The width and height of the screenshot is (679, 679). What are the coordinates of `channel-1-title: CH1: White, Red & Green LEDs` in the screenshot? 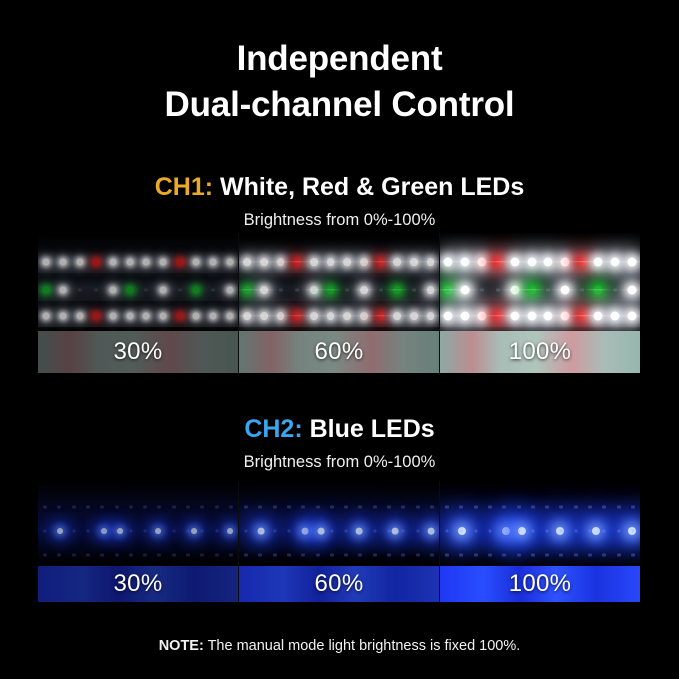 It's located at (339, 187).